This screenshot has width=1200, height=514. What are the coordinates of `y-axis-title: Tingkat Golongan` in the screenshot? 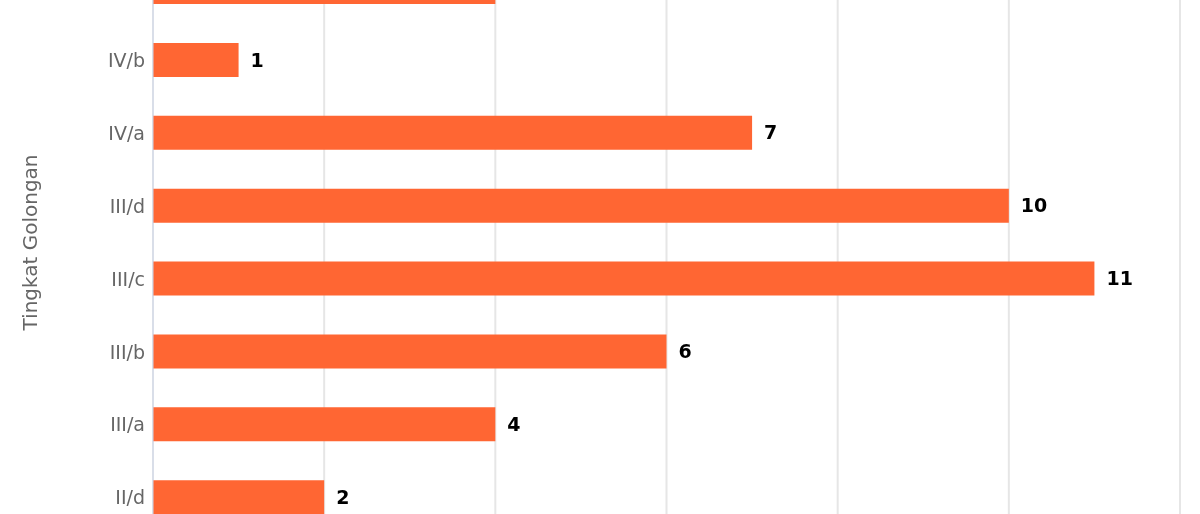 It's located at (30, 243).